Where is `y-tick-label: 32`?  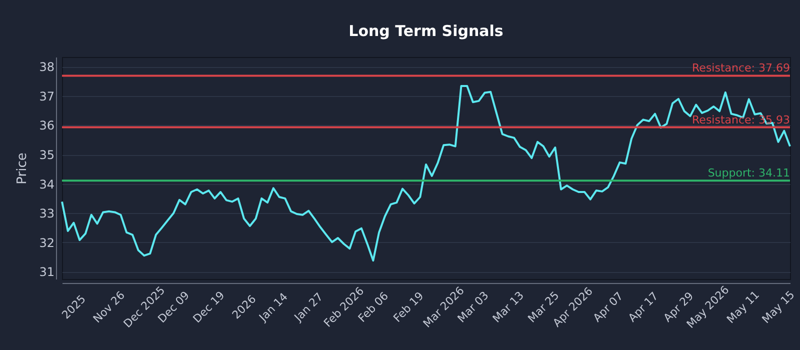
y-tick-label: 32 is located at coordinates (46, 243).